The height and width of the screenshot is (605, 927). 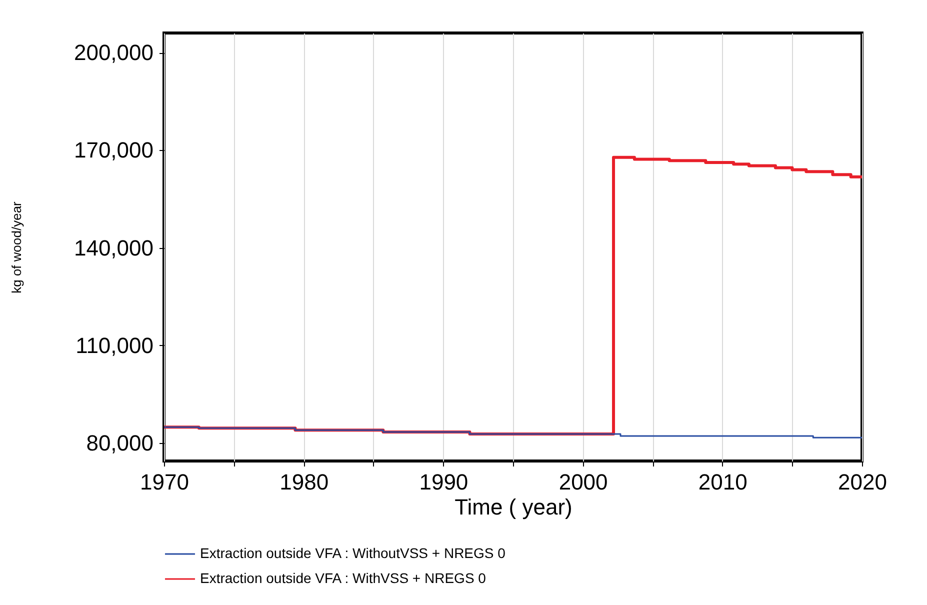 What do you see at coordinates (304, 482) in the screenshot?
I see `x-tick-label: 1980` at bounding box center [304, 482].